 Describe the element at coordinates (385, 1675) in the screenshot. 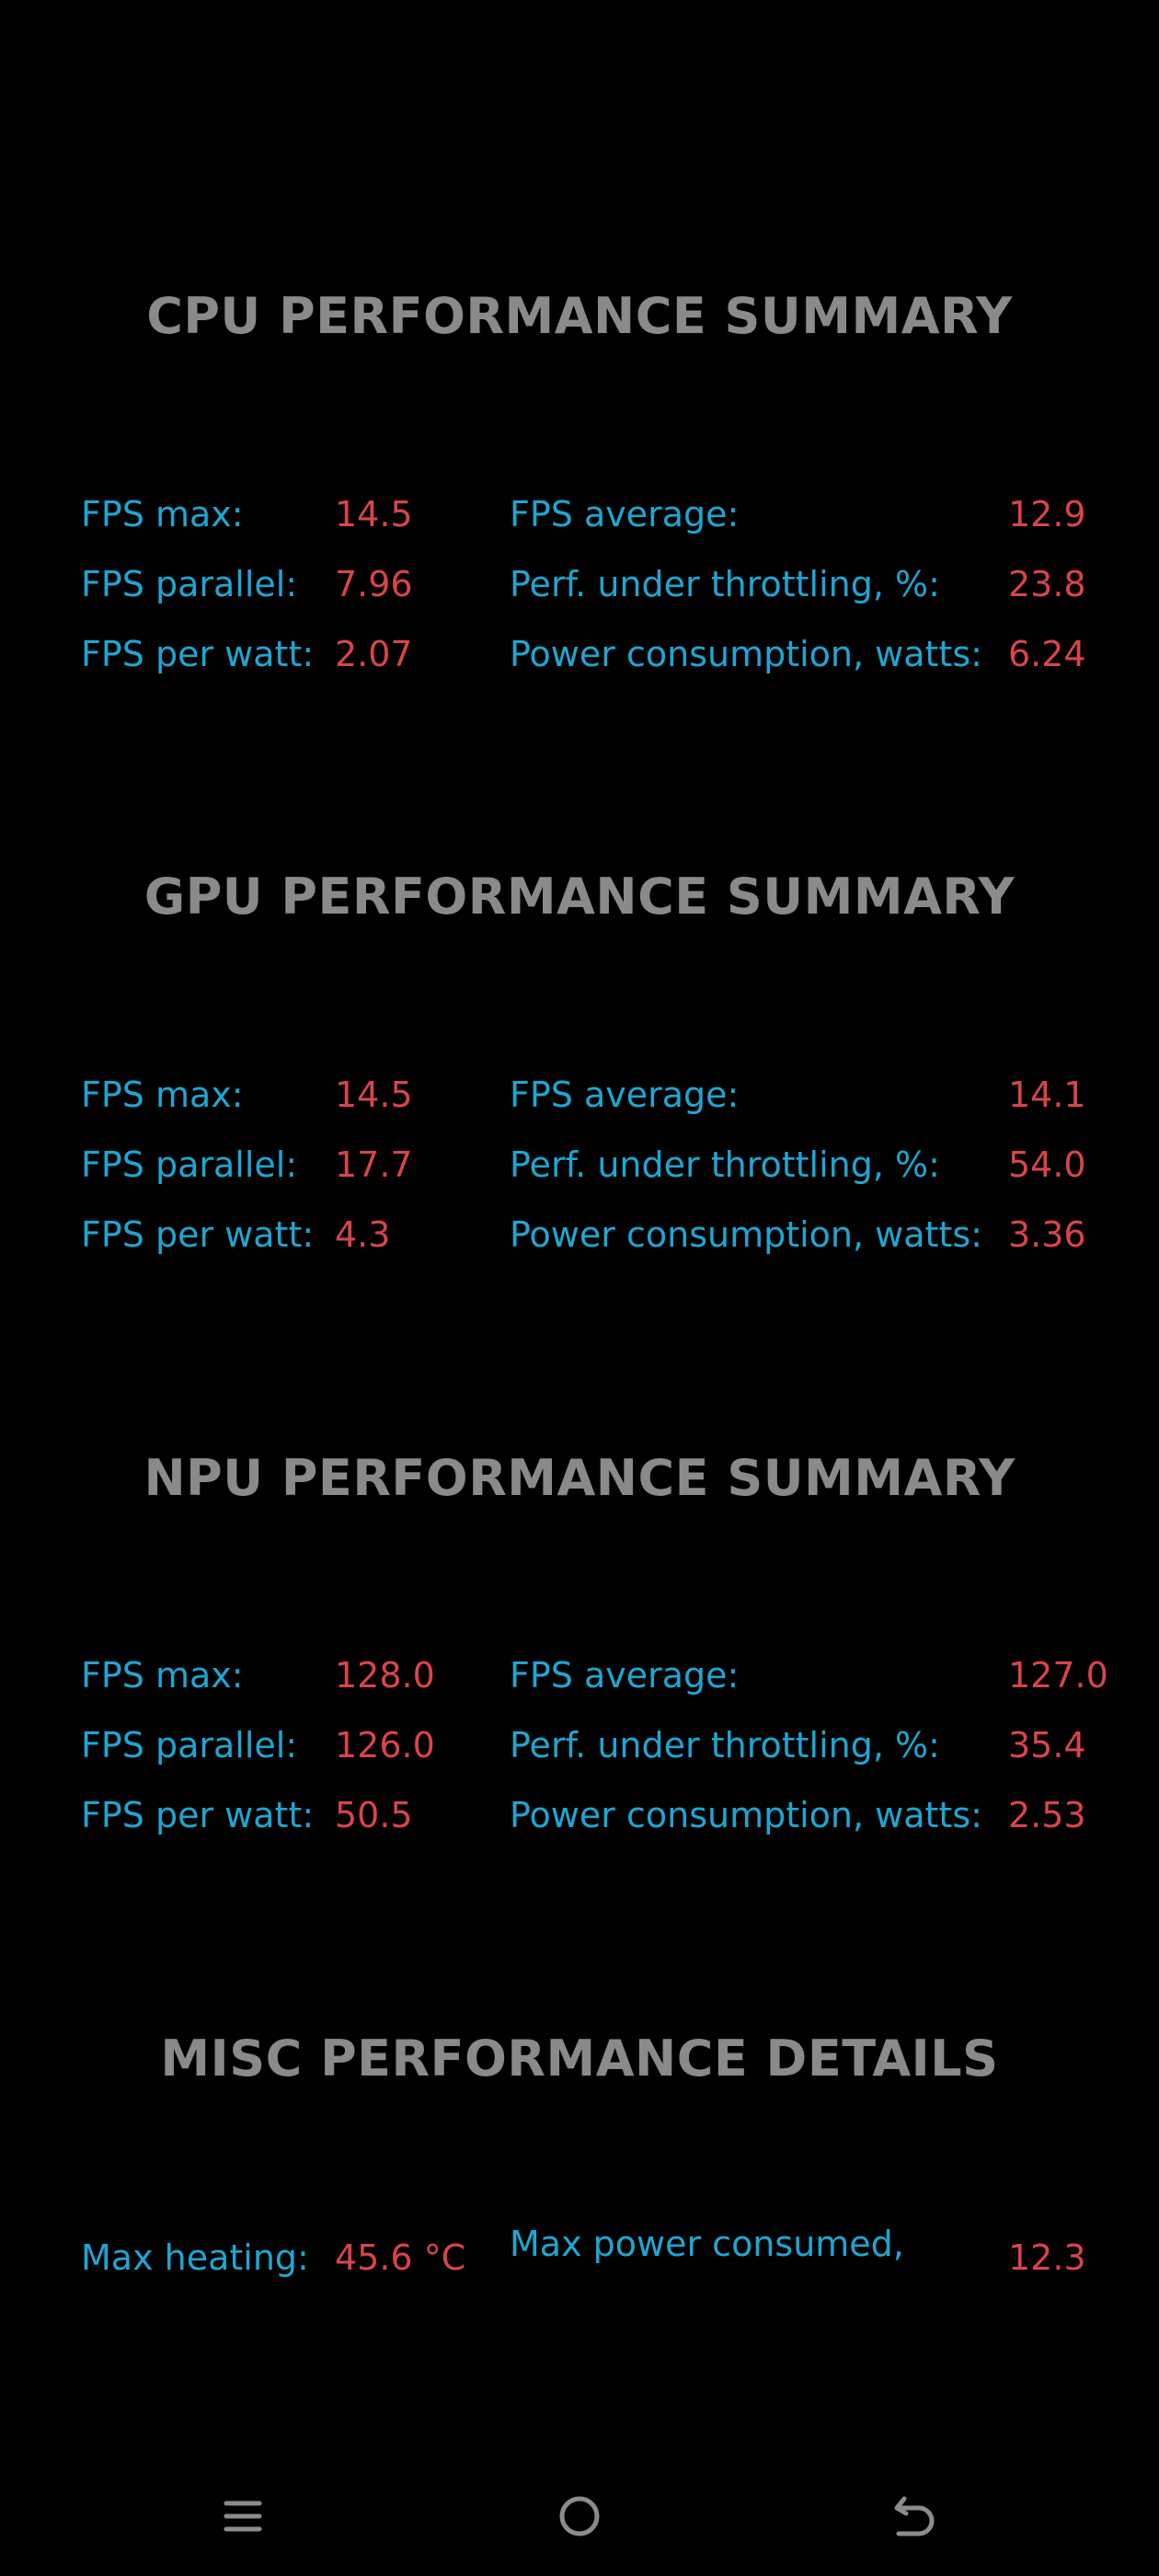

I see `npu-fps-max-value: 128.0` at that location.